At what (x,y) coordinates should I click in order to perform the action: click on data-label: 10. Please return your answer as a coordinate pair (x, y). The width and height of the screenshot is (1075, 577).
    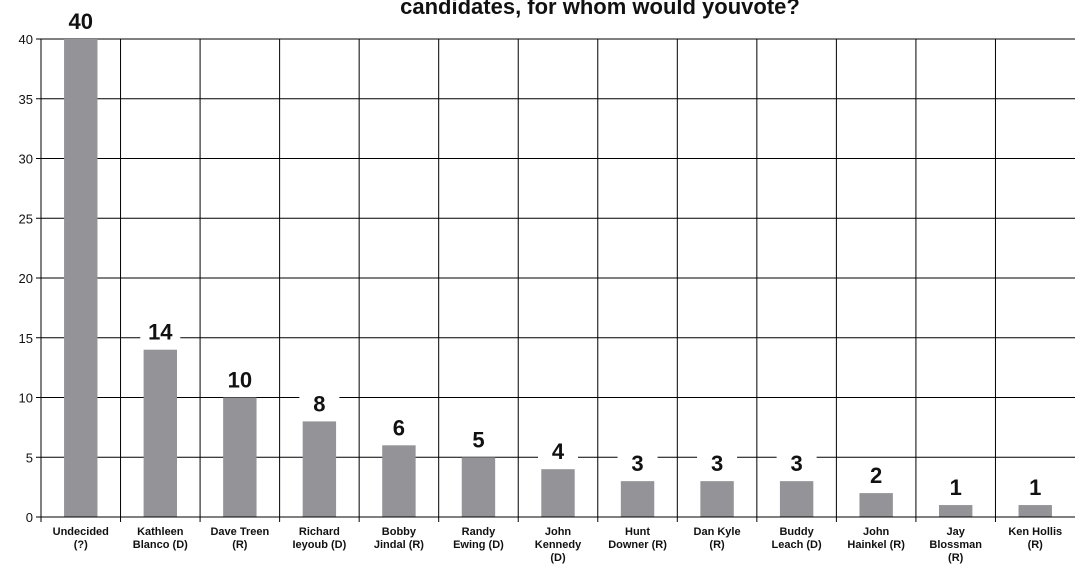
    Looking at the image, I should click on (240, 380).